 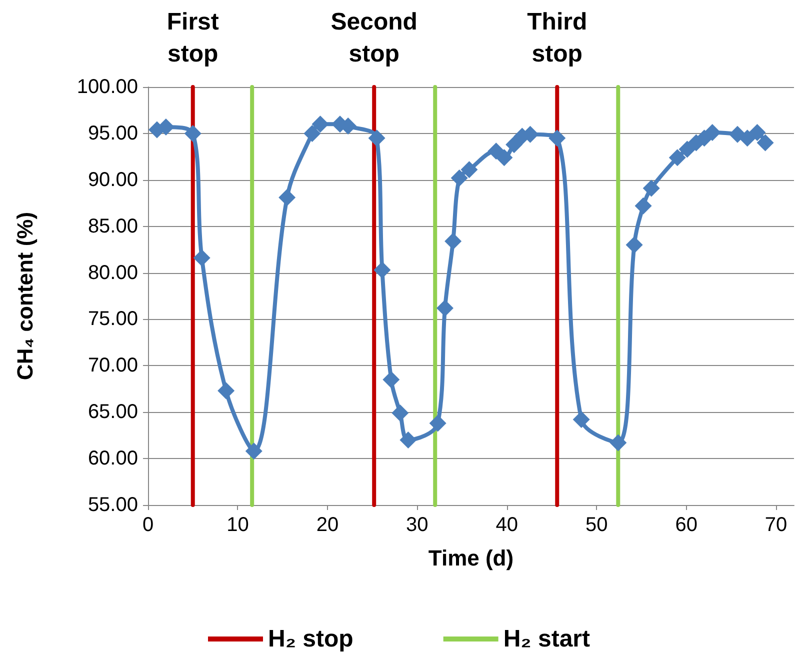 What do you see at coordinates (686, 525) in the screenshot?
I see `x-tick-label: 60` at bounding box center [686, 525].